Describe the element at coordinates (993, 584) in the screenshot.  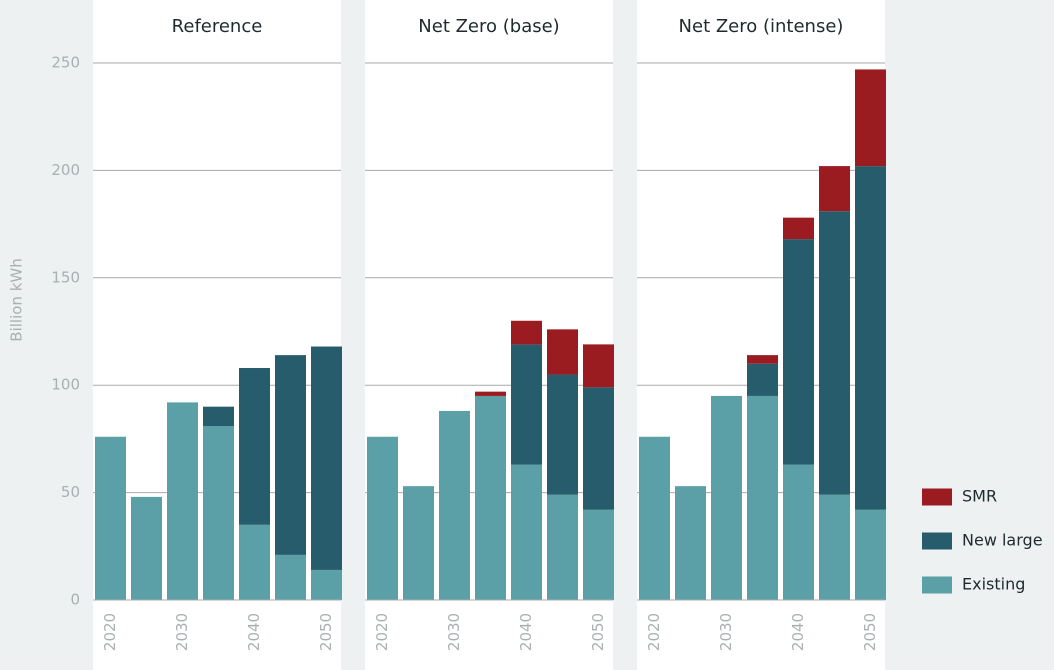
I see `legend-label: Existing` at that location.